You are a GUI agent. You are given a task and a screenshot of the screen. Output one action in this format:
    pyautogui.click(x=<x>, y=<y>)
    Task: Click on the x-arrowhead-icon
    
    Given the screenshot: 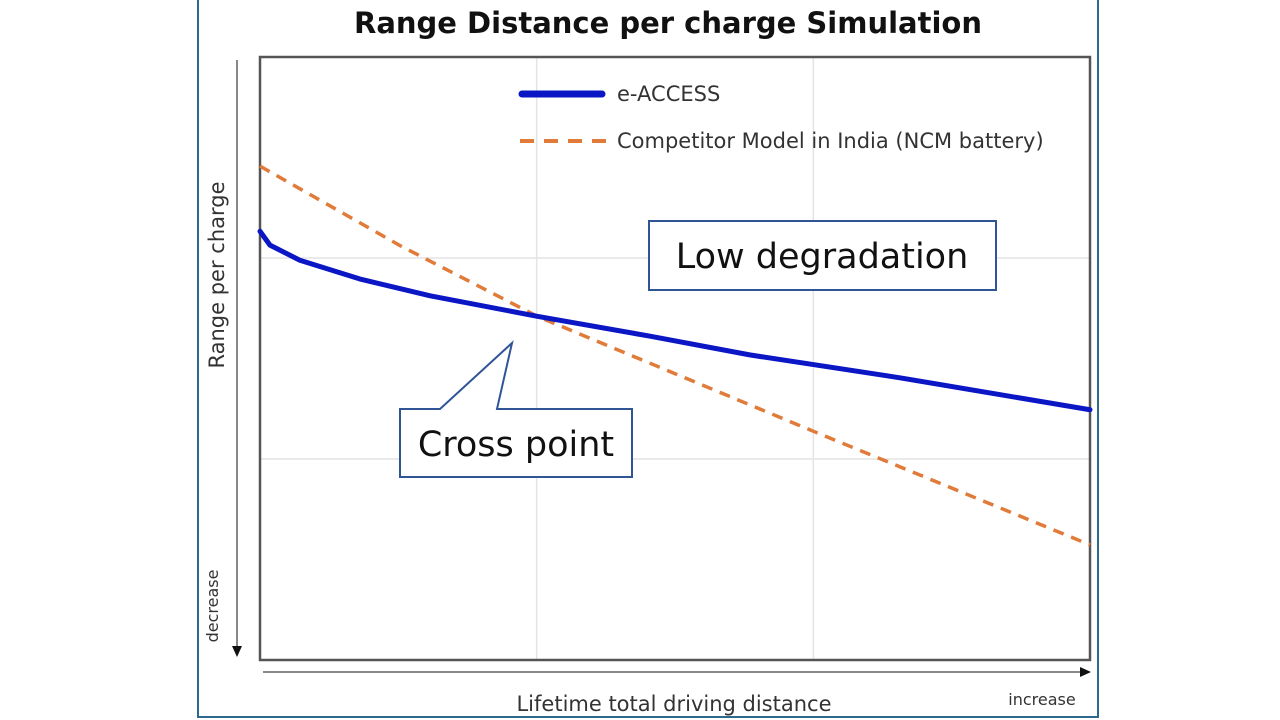 What is the action you would take?
    pyautogui.click(x=1085, y=672)
    